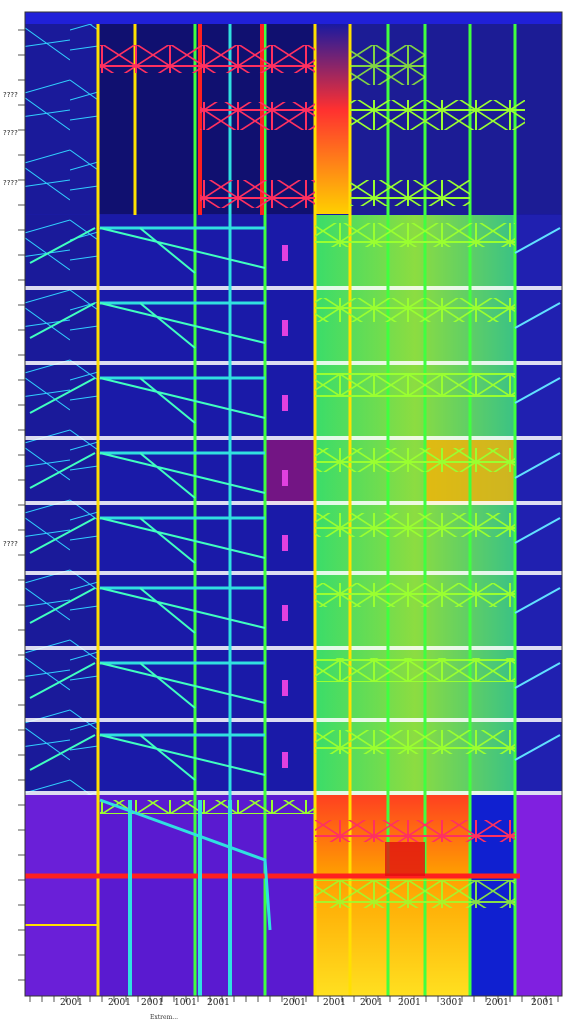  I want to click on bottom-right-violet, so click(538, 895).